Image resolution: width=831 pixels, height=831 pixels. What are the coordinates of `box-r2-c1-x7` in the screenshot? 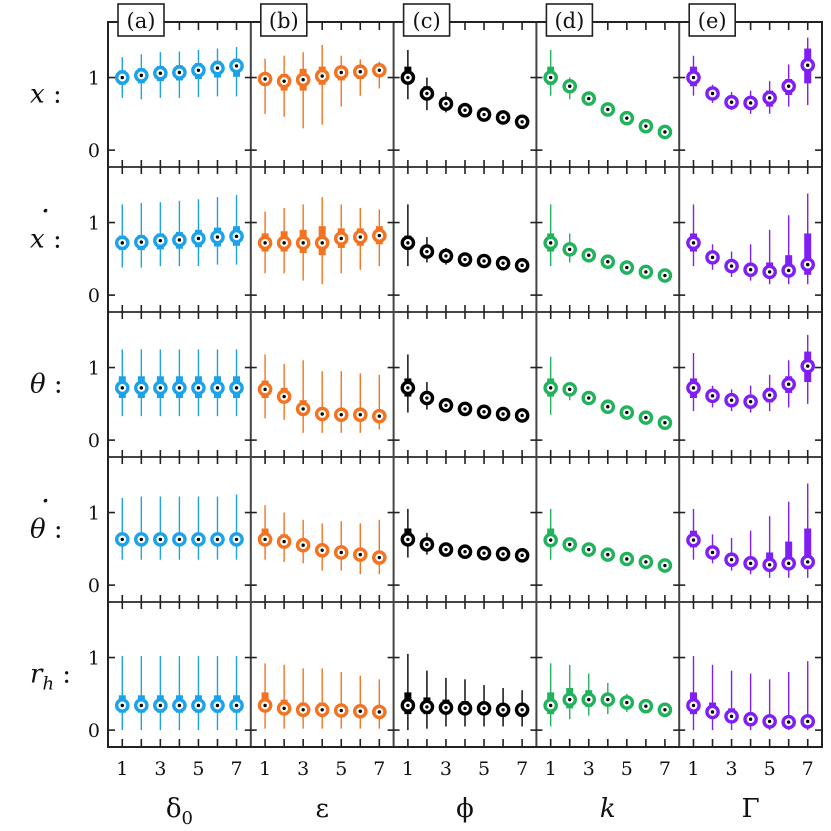 It's located at (236, 229).